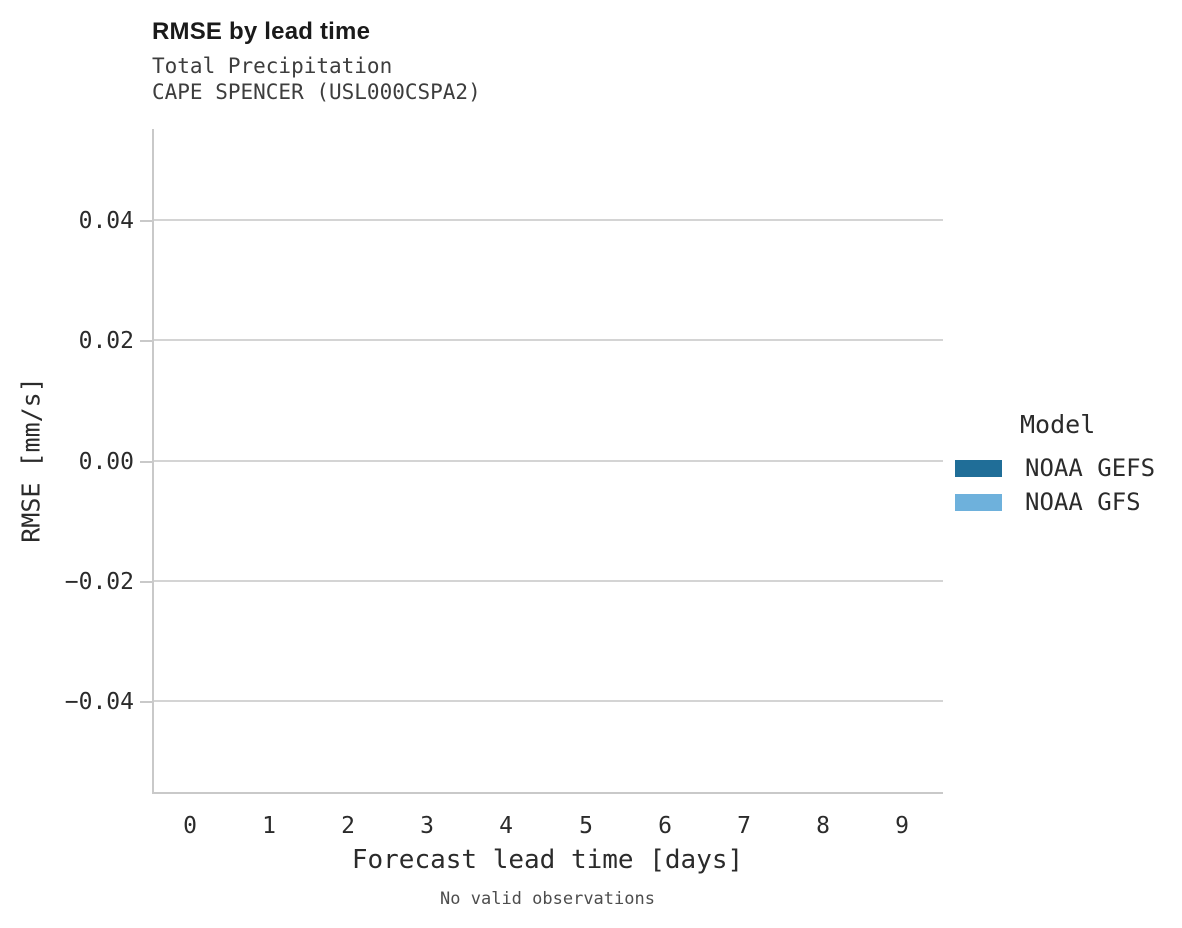 The image size is (1182, 928). I want to click on x-tick-label: 2, so click(348, 826).